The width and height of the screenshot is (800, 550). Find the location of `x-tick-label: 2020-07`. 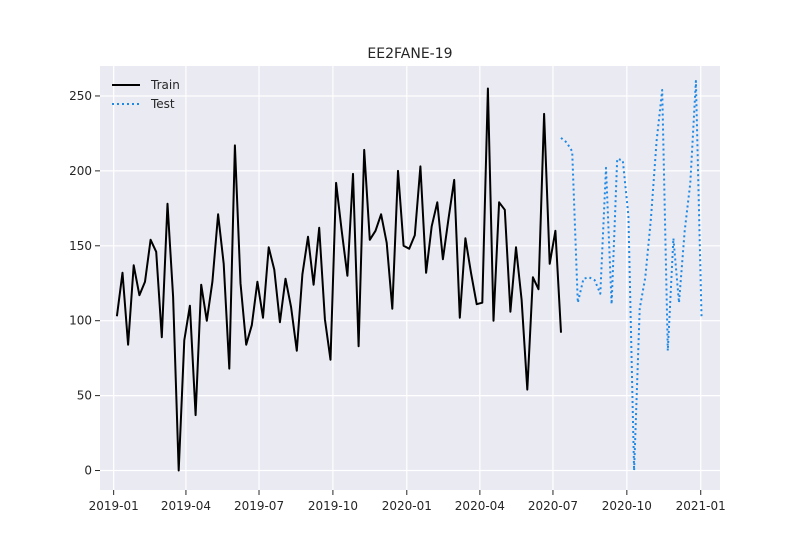

x-tick-label: 2020-07 is located at coordinates (553, 506).